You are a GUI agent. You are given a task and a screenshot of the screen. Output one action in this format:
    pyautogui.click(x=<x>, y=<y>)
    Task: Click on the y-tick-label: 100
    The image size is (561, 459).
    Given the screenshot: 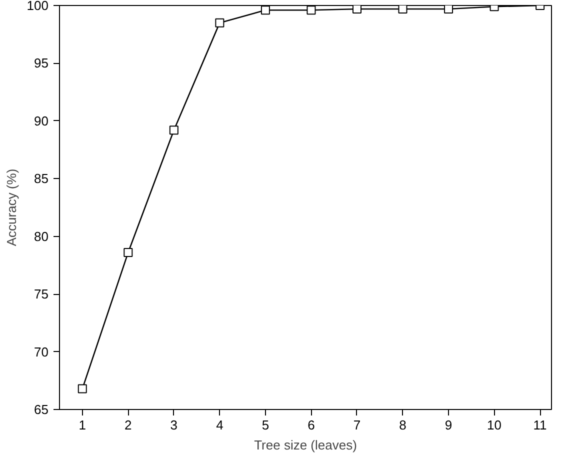 What is the action you would take?
    pyautogui.click(x=37, y=6)
    